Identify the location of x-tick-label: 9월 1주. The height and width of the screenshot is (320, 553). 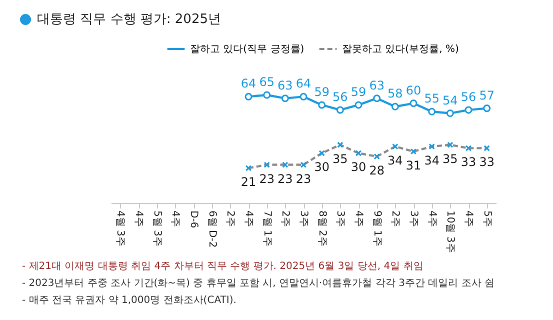
(376, 228).